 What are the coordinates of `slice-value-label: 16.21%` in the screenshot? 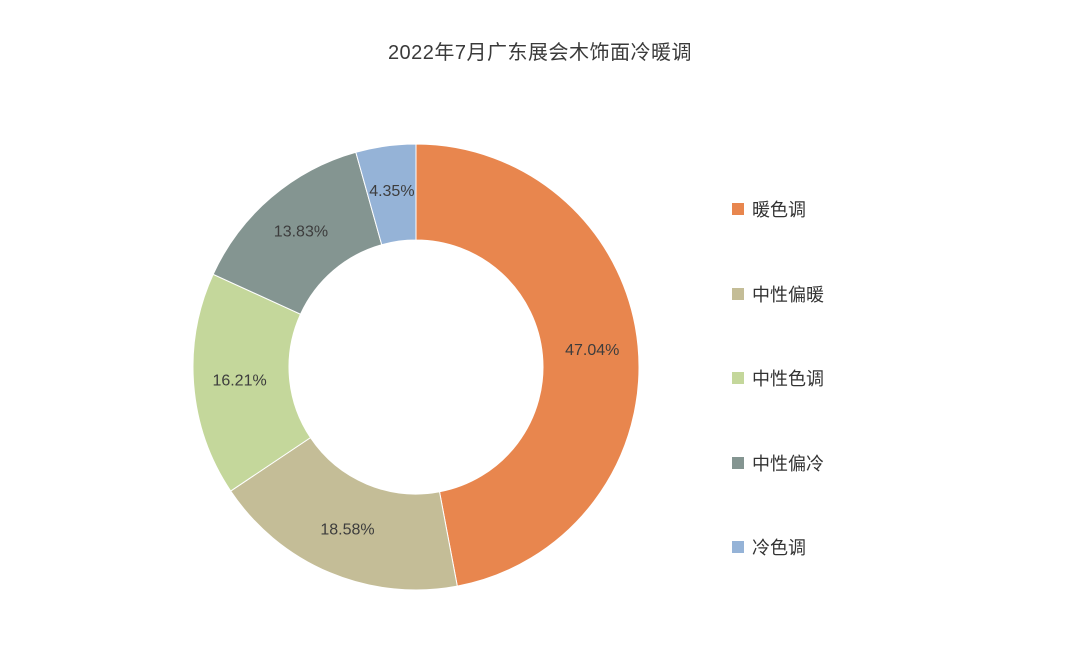 It's located at (239, 380).